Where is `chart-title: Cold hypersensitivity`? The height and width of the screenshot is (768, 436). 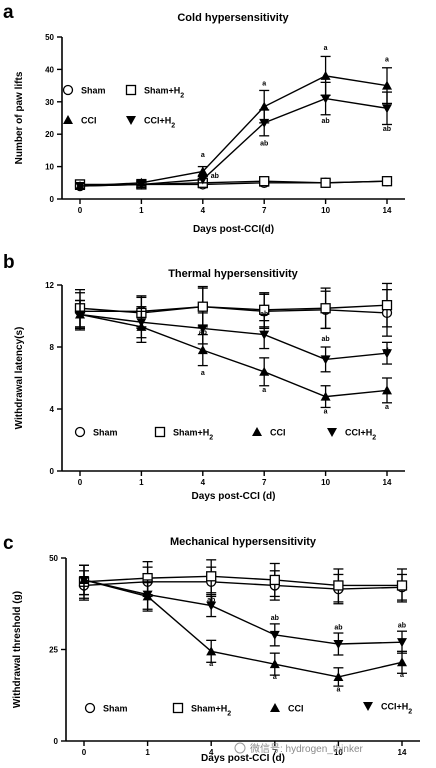
chart-title: Cold hypersensitivity is located at coordinates (233, 18).